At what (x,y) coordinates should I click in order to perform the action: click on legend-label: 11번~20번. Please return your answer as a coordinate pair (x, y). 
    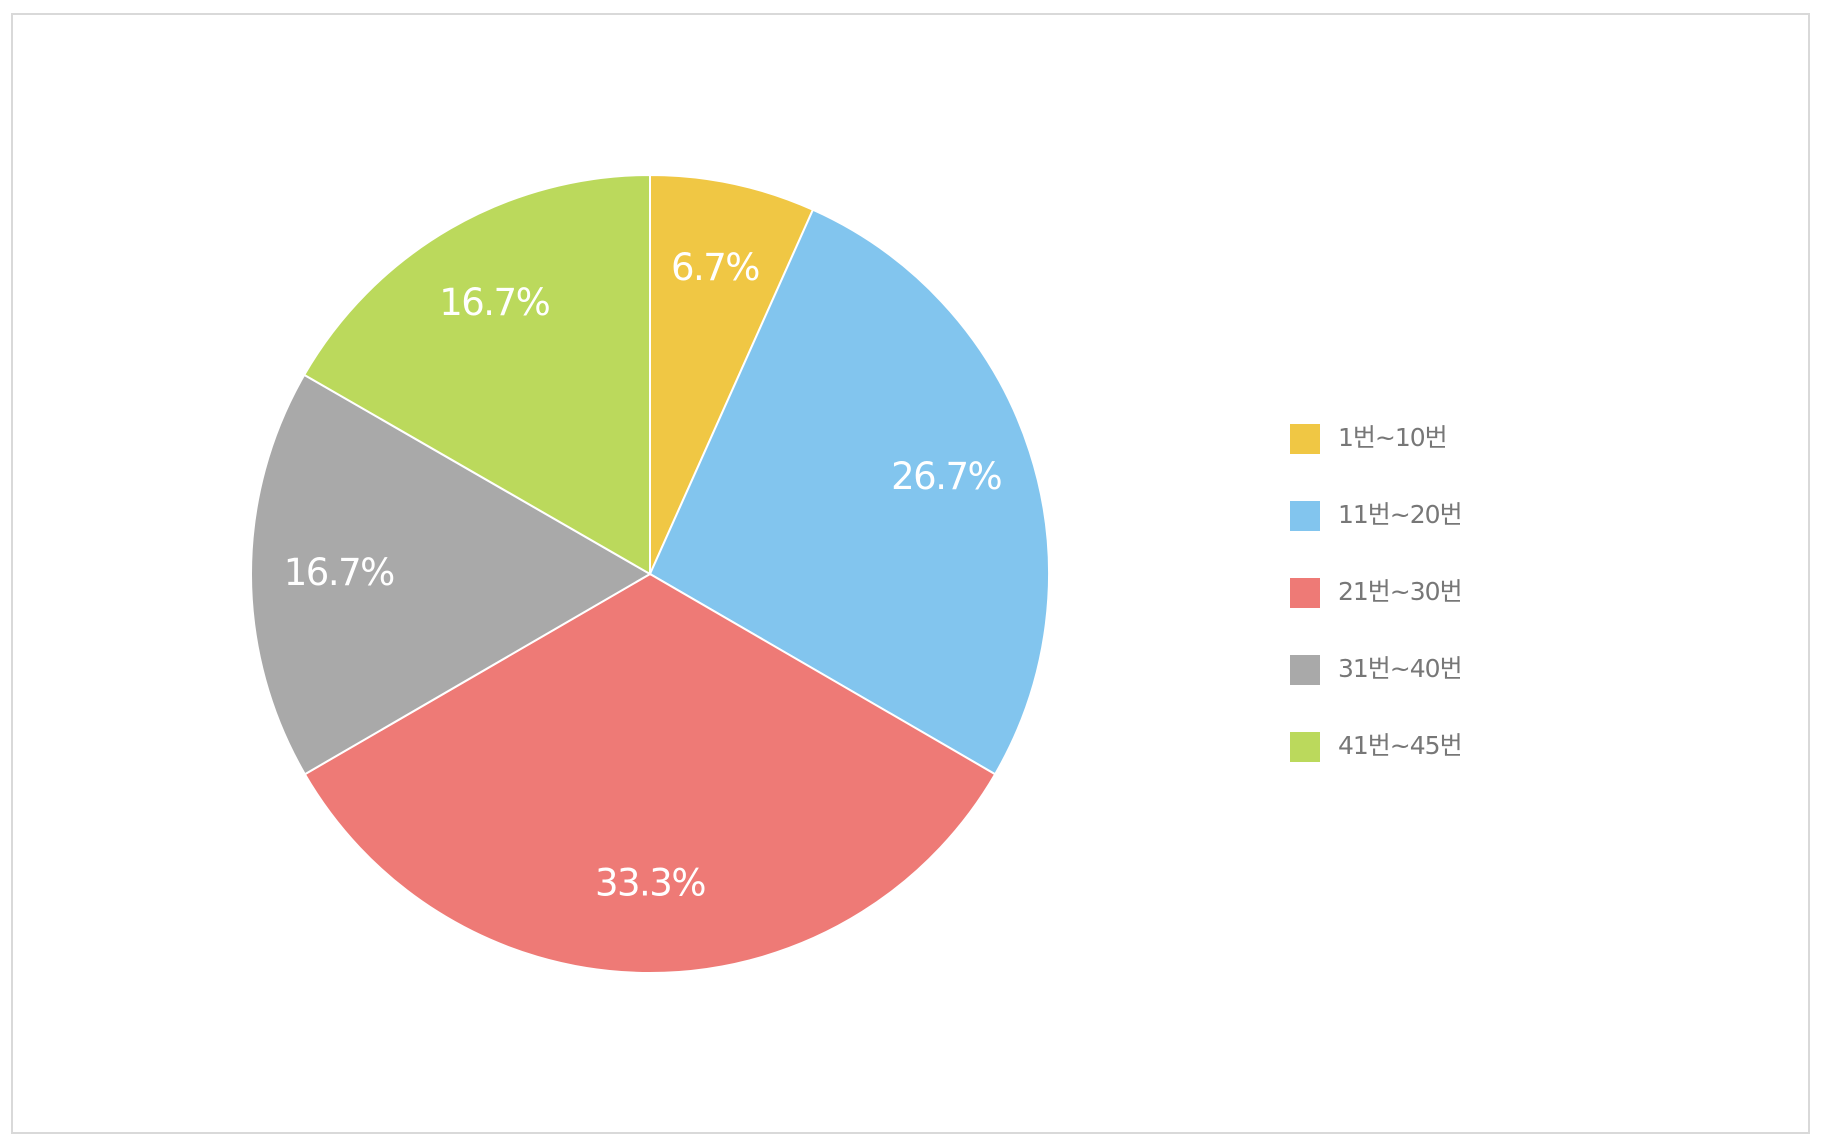
    Looking at the image, I should click on (1400, 514).